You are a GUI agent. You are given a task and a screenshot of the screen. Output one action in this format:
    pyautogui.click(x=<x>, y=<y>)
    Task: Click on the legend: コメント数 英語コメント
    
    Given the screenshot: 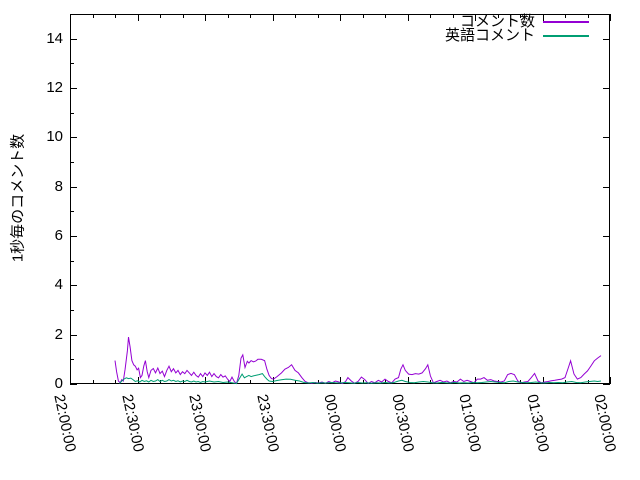 What is the action you would take?
    pyautogui.click(x=516, y=28)
    